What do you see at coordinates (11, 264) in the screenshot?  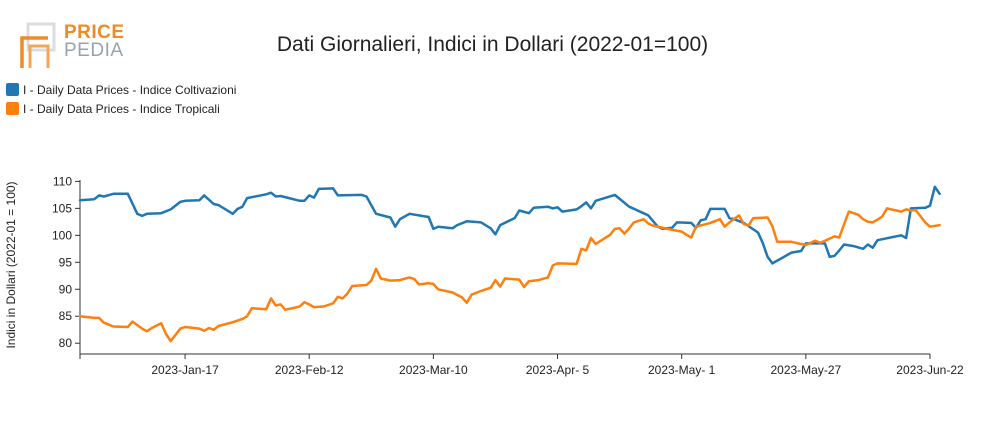 I see `y-axis-label: Indici in Dollari (2022-01 = 100)` at bounding box center [11, 264].